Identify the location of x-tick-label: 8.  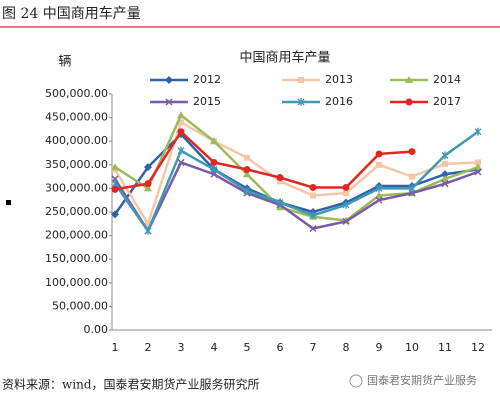
(346, 347).